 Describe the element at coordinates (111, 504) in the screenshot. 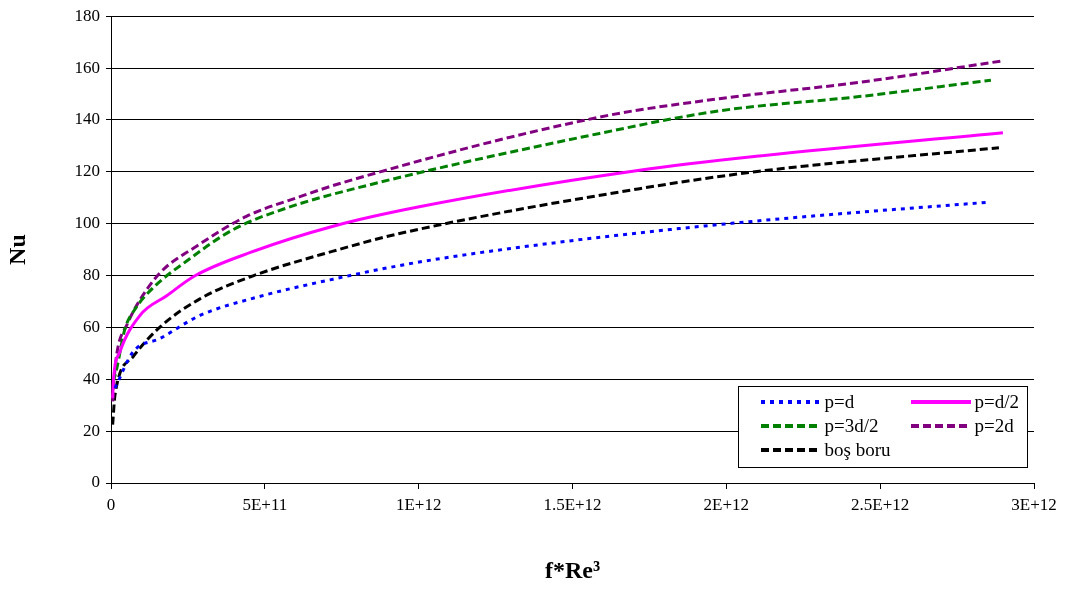

I see `x-tick-label: 0` at that location.